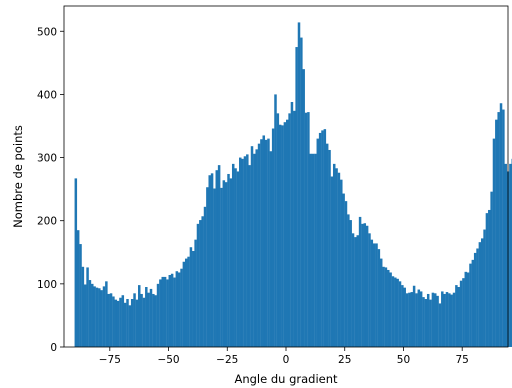 The width and height of the screenshot is (512, 388). Describe the element at coordinates (47, 159) in the screenshot. I see `y-tick-label: 300` at that location.